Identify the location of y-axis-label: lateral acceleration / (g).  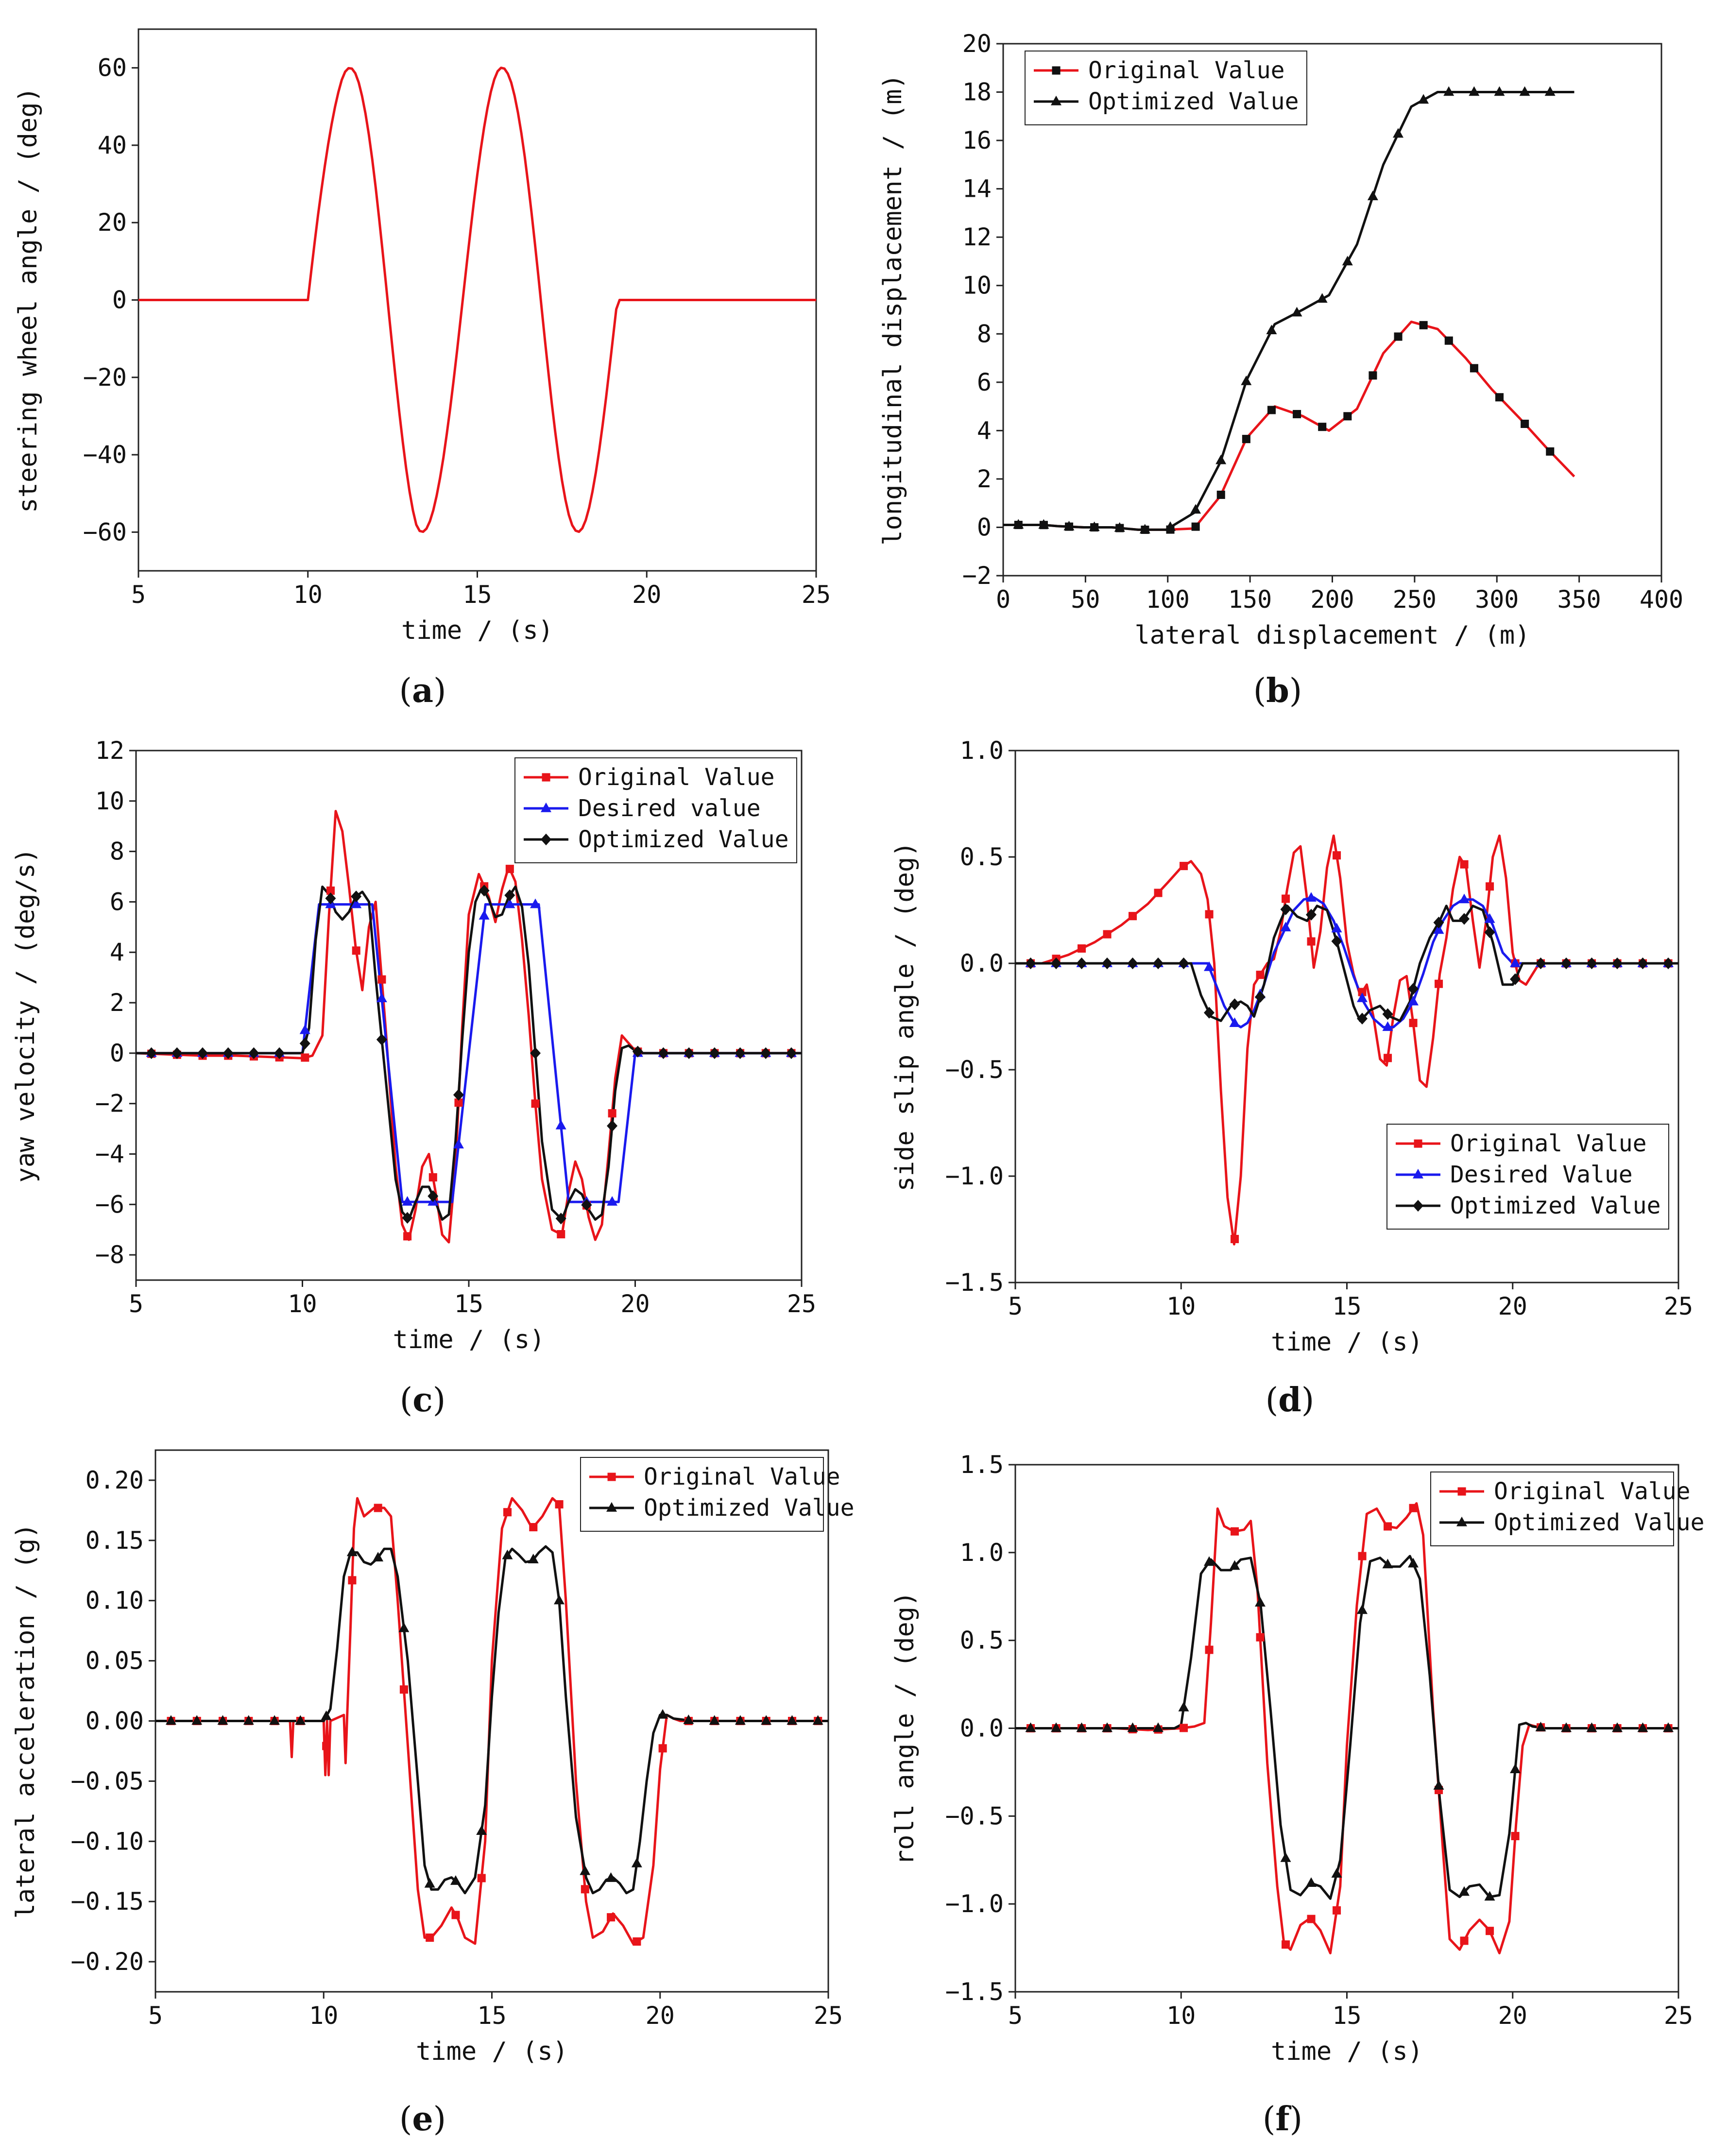
(25, 1721).